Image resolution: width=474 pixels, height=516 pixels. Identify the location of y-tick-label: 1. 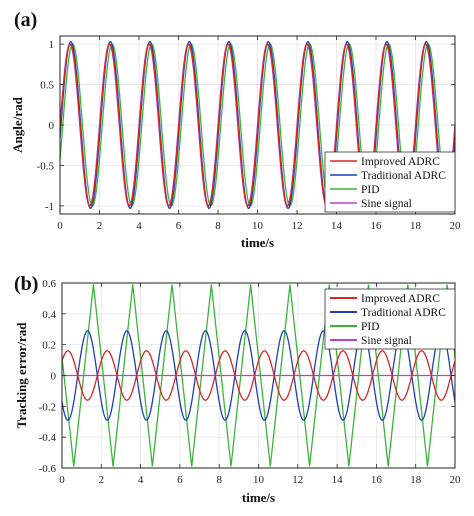
(52, 45).